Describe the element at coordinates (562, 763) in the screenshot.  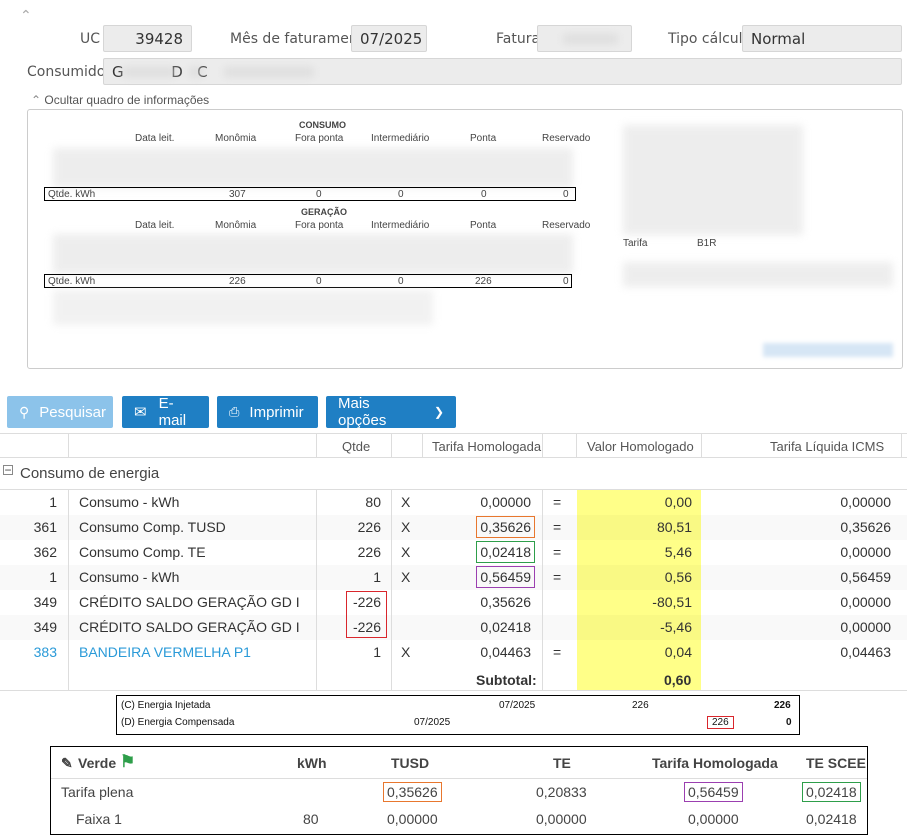
I see `bandeira-col-te: TE` at that location.